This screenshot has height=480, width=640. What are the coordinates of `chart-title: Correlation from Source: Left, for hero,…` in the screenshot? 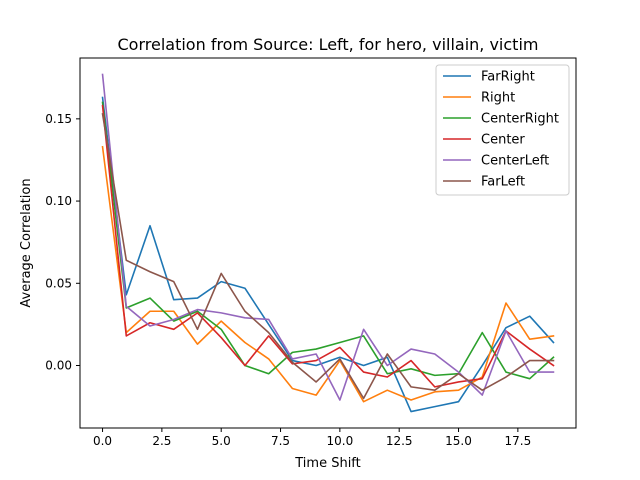 It's located at (328, 44).